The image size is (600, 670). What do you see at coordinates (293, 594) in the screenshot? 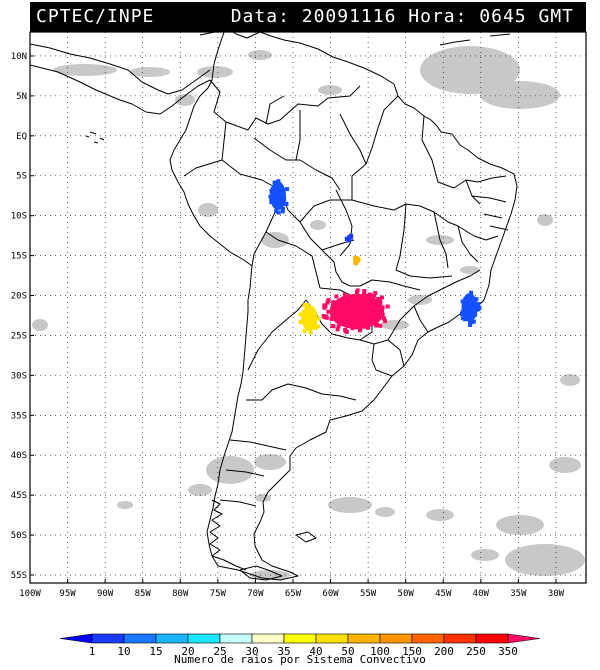
I see `longitude-label: 65W` at bounding box center [293, 594].